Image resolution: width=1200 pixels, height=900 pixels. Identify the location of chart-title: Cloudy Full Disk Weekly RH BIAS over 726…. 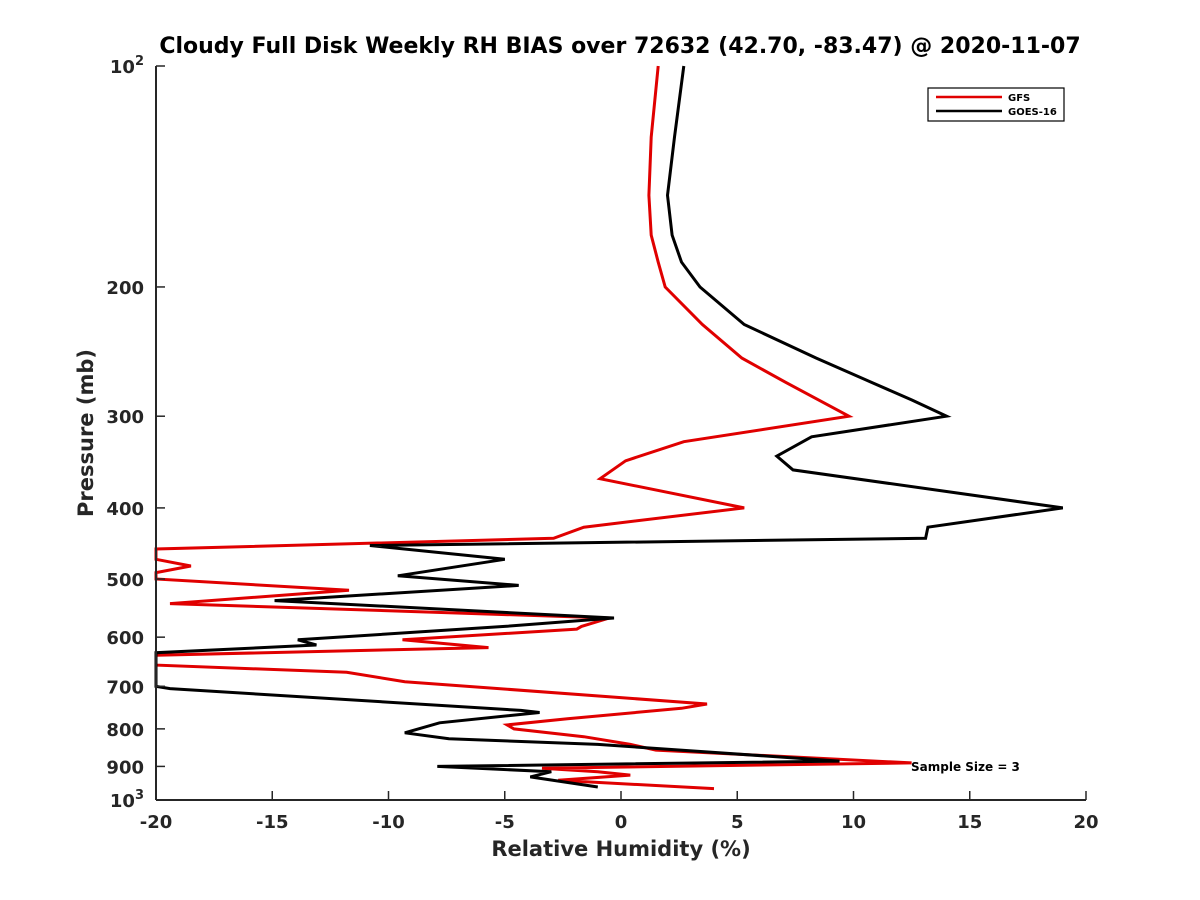
(619, 46).